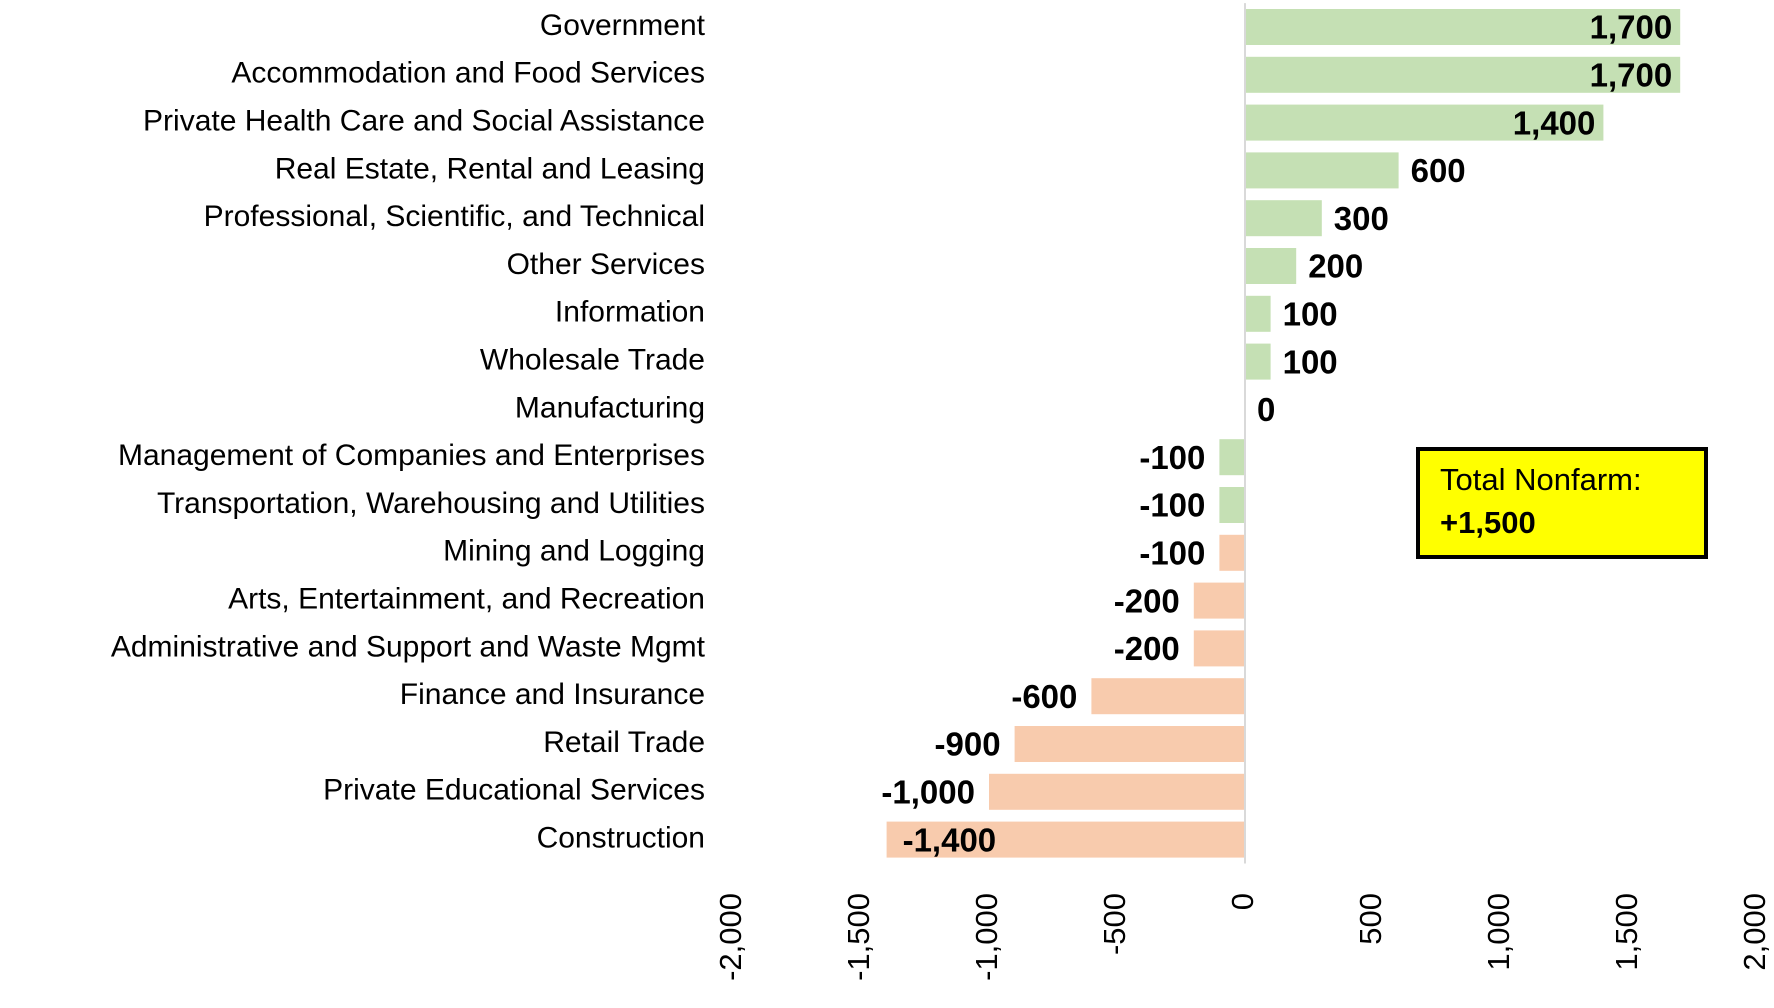  What do you see at coordinates (490, 168) in the screenshot?
I see `category-label: Real Estate, Rental and Leasing` at bounding box center [490, 168].